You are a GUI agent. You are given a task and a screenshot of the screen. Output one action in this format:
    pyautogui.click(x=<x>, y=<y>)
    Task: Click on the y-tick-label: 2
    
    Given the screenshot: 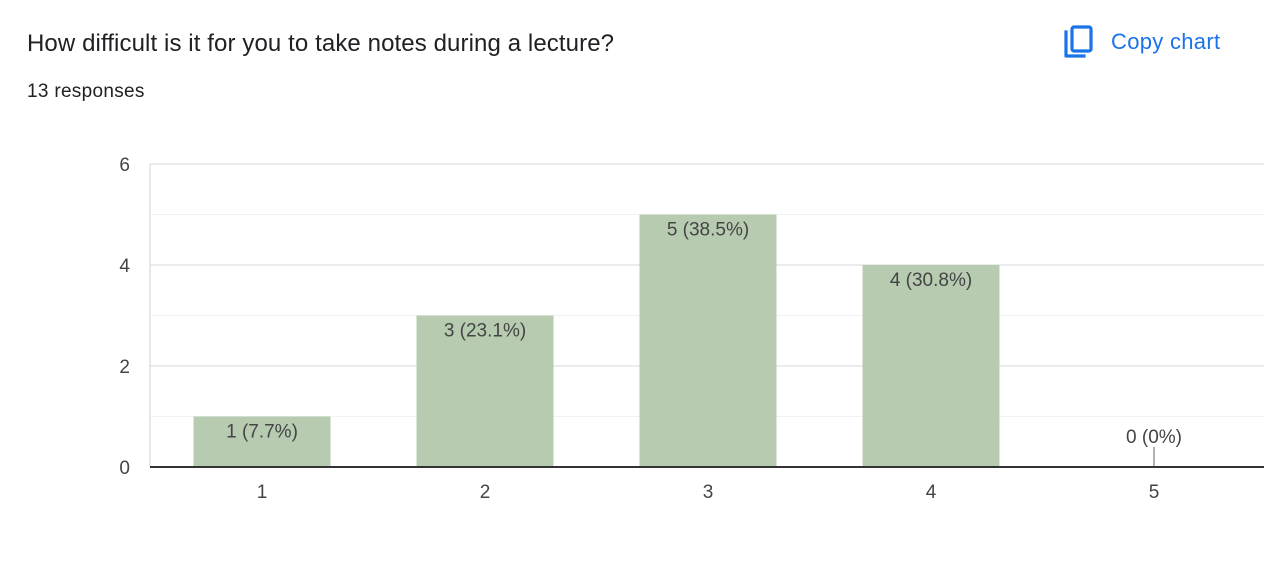 What is the action you would take?
    pyautogui.click(x=124, y=367)
    